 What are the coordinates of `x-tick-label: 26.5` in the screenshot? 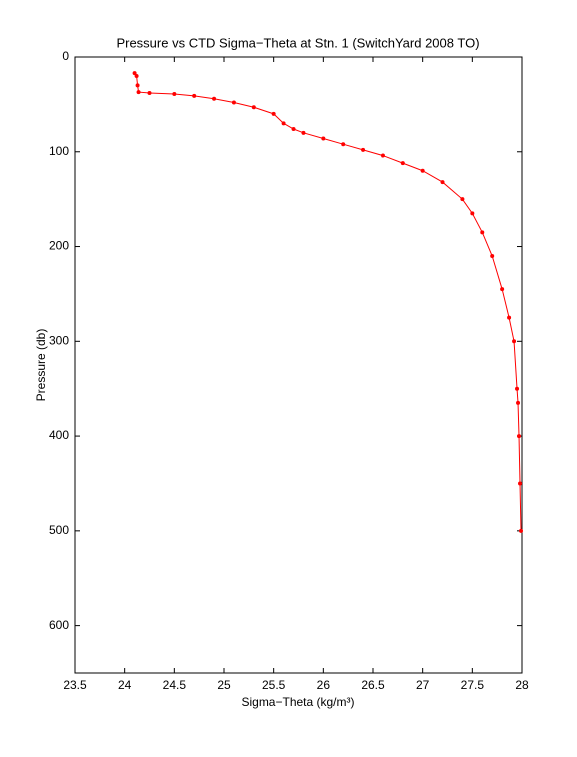 It's located at (373, 685).